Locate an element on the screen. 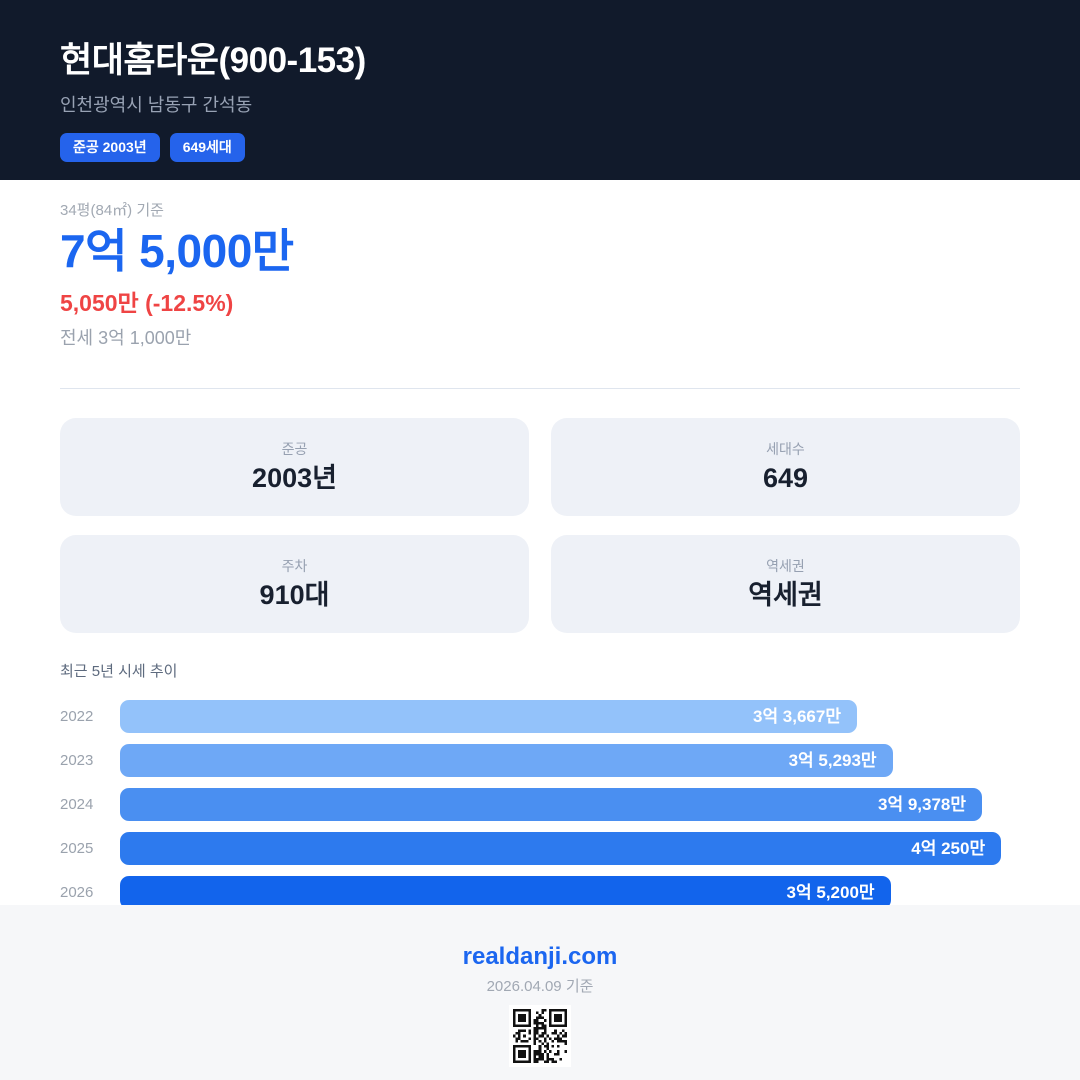  chart-bar-track: 3억 3,667만 is located at coordinates (570, 717).